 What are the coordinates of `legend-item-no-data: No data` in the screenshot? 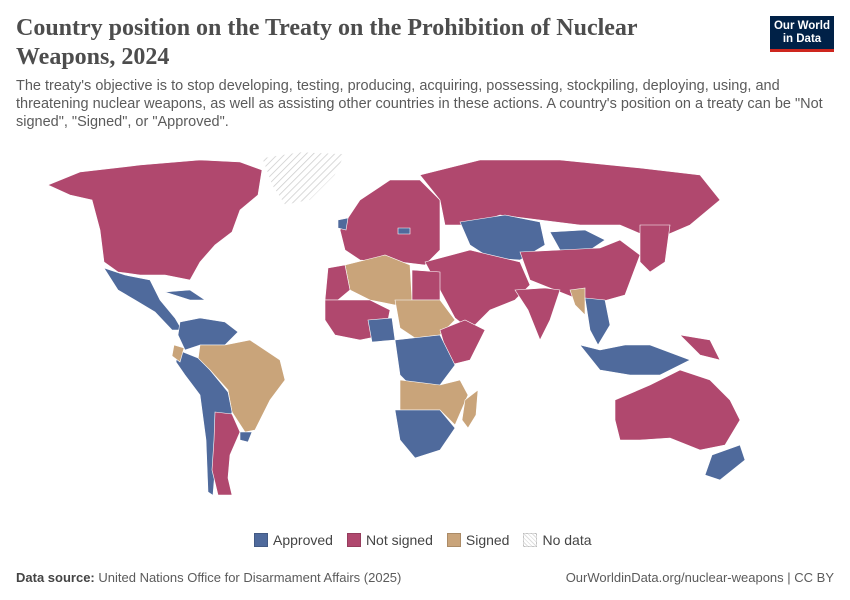 It's located at (557, 540).